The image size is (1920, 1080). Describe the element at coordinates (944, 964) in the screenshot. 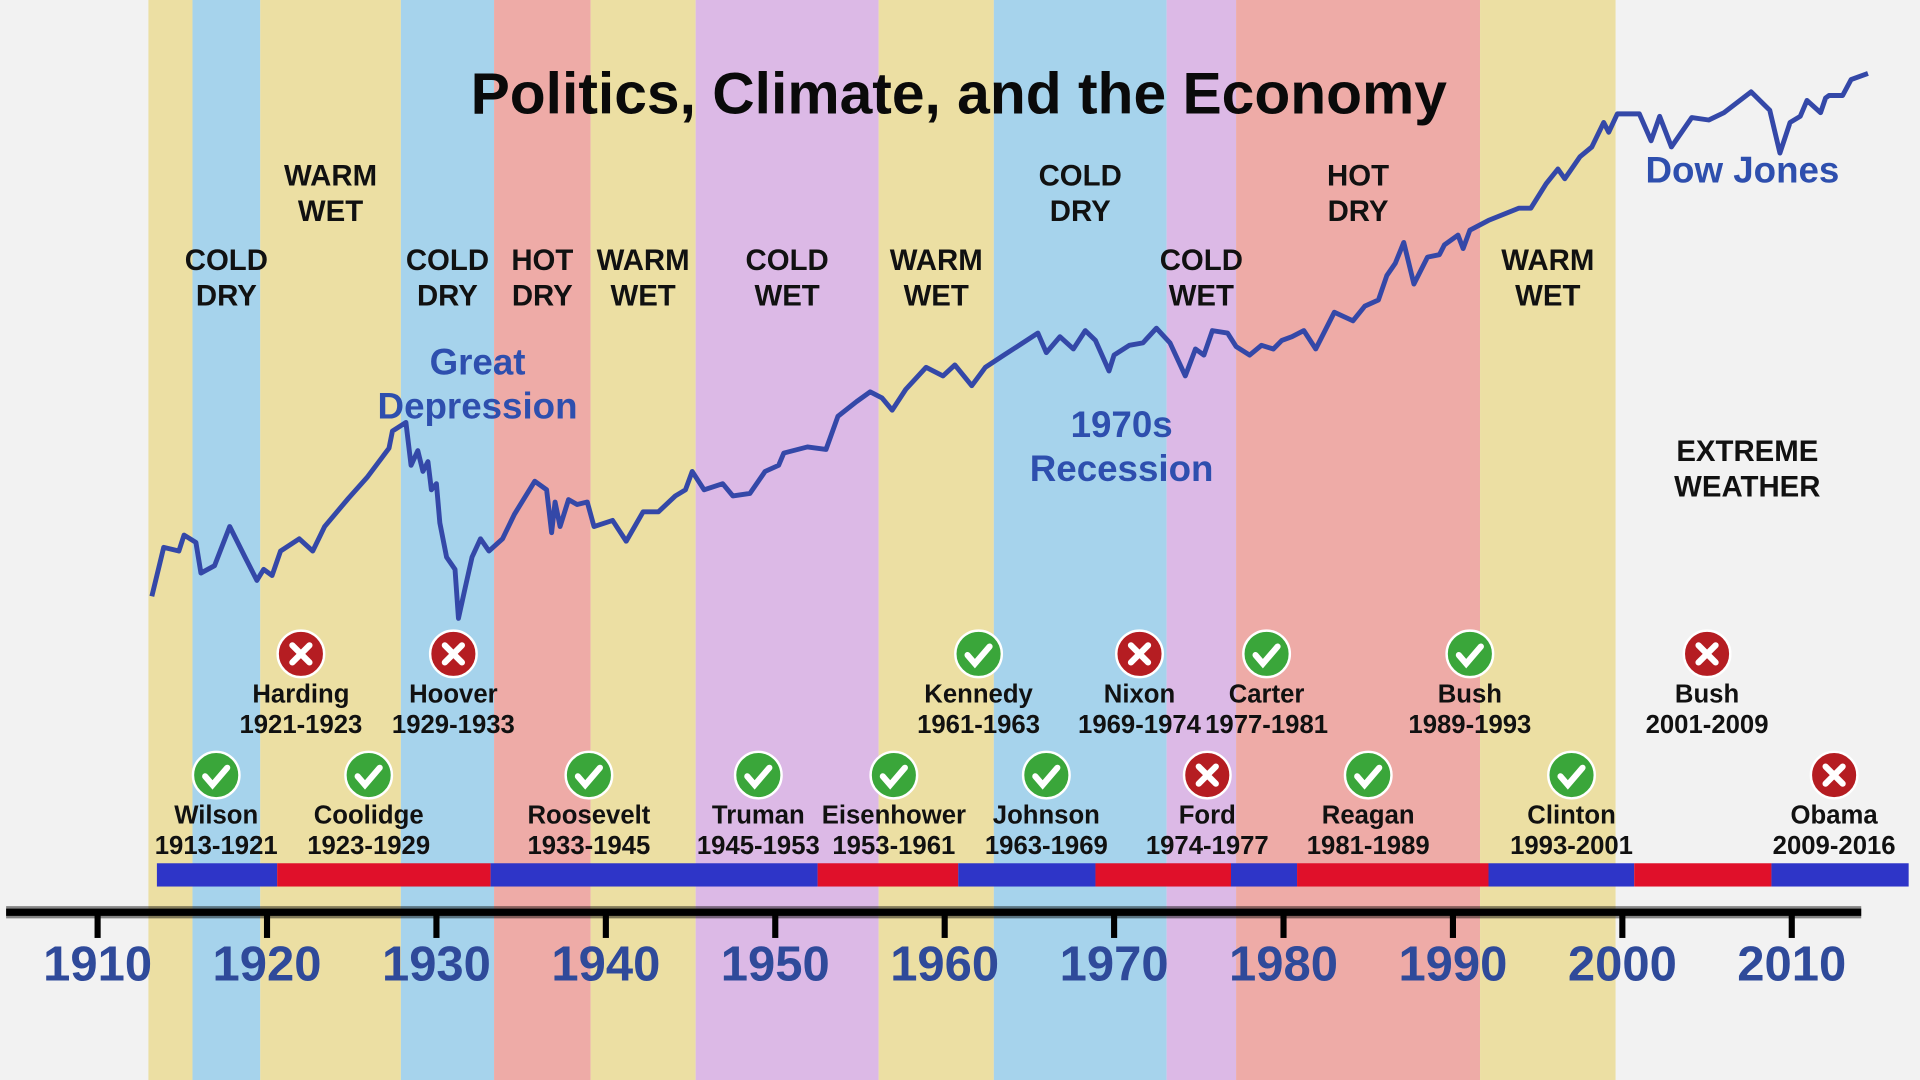

I see `x-tick-label: 1960` at that location.